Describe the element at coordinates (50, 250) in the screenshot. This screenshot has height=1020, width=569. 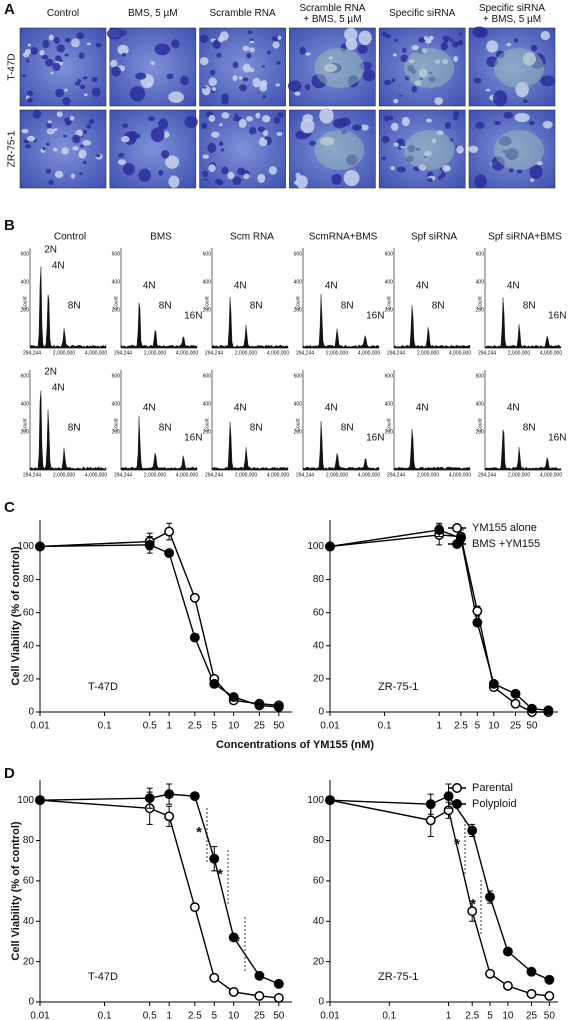
I see `peak-label: 2N` at that location.